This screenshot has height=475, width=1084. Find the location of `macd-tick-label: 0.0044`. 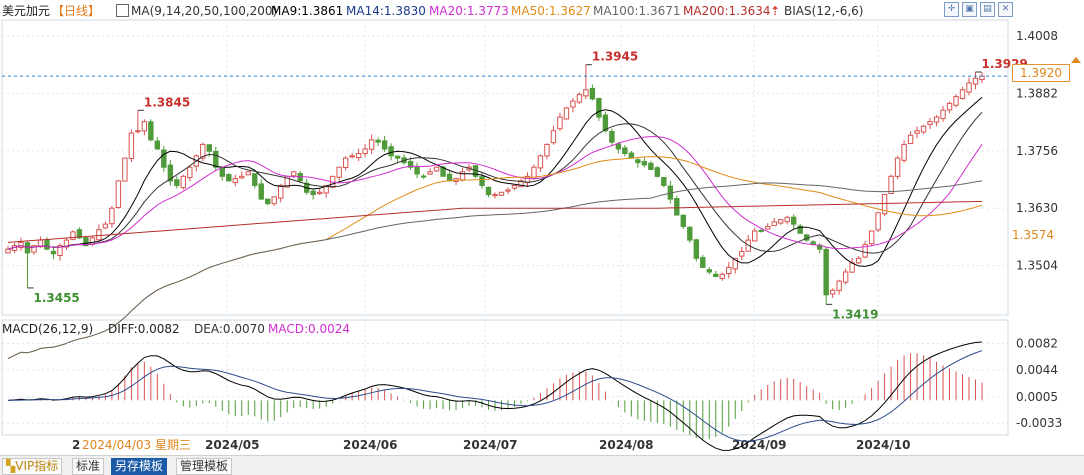

macd-tick-label: 0.0044 is located at coordinates (1037, 370).